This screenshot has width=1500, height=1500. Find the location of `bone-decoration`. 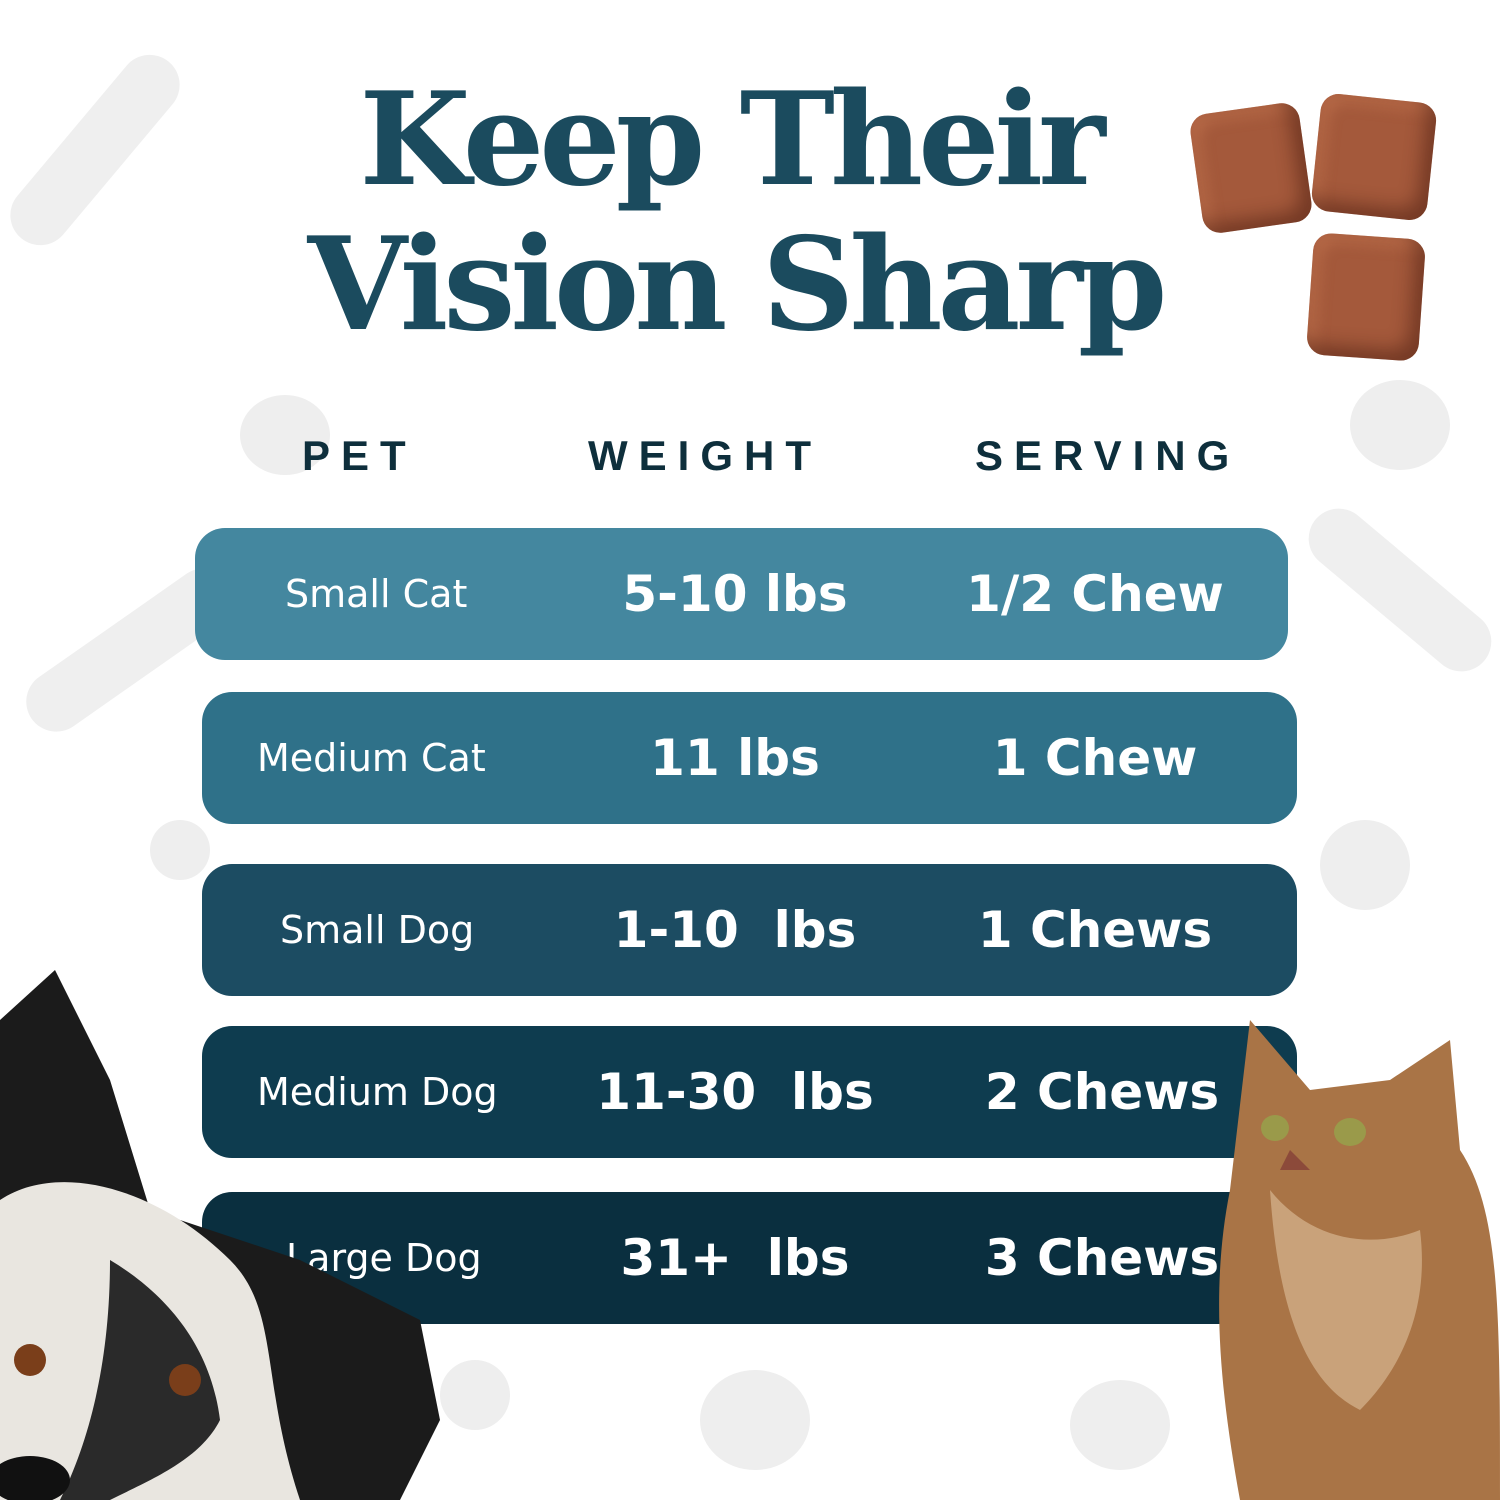

bone-decoration is located at coordinates (1398, 590).